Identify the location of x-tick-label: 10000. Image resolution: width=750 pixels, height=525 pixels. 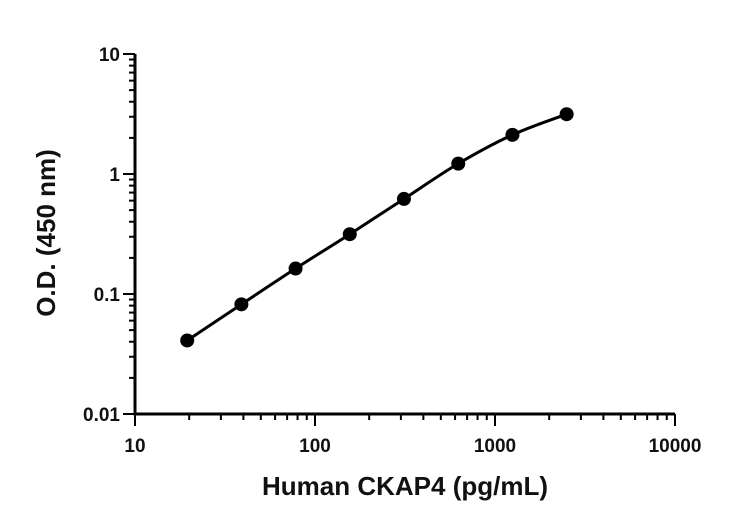
(675, 446).